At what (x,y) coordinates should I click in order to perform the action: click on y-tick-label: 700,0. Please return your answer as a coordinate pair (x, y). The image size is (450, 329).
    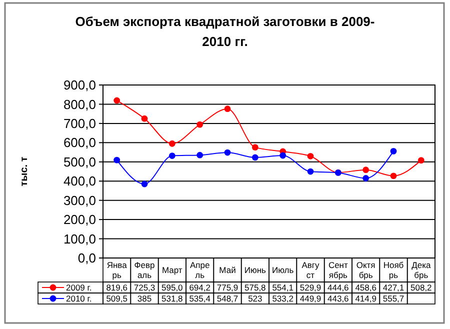
    Looking at the image, I should click on (79, 123).